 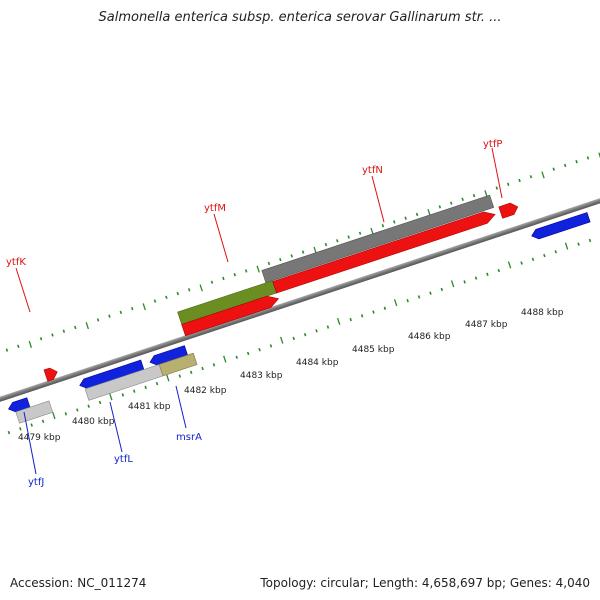 What do you see at coordinates (23, 290) in the screenshot?
I see `leader-ytfK` at bounding box center [23, 290].